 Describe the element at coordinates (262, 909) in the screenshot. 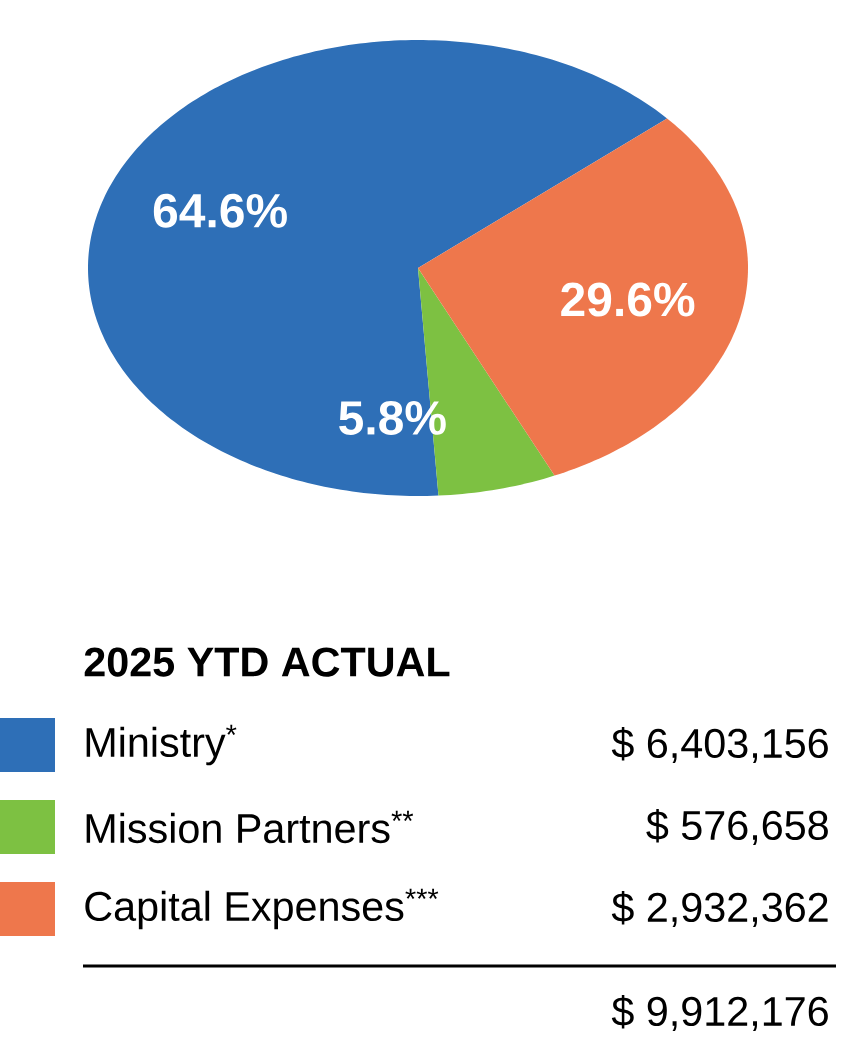

I see `legend-label: Capital Expenses$^{***}$` at that location.